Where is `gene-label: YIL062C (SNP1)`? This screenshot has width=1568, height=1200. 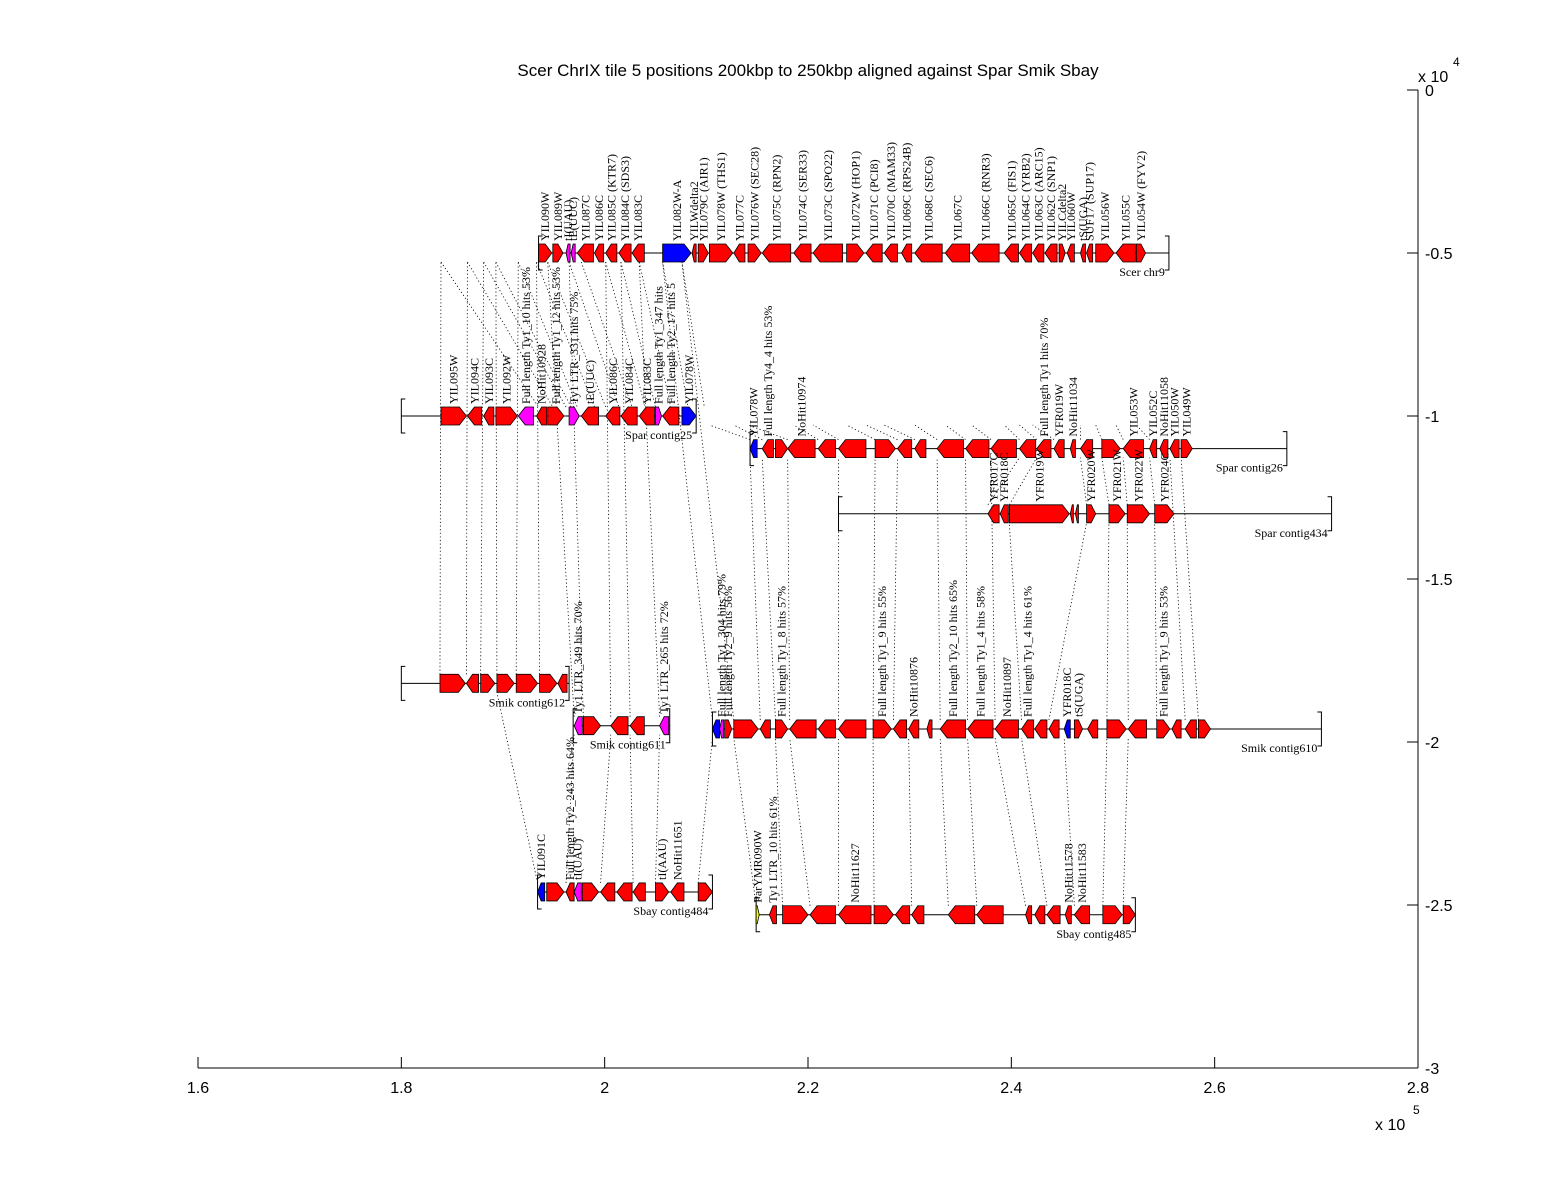
gene-label: YIL062C (SNP1) is located at coordinates (1051, 198).